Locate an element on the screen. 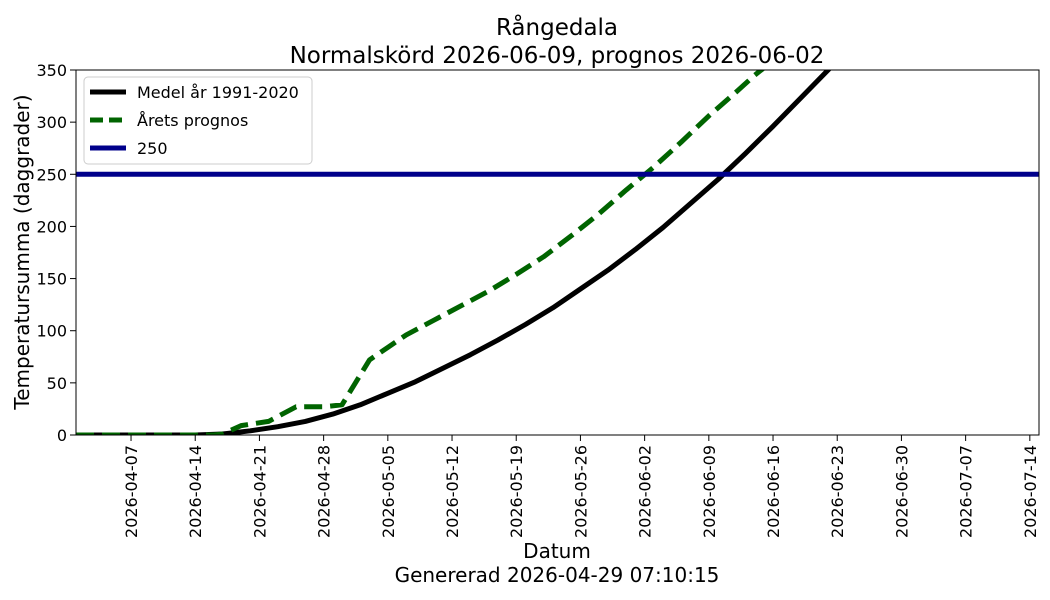 The image size is (1050, 600). y-tick-label: 200 is located at coordinates (51, 226).